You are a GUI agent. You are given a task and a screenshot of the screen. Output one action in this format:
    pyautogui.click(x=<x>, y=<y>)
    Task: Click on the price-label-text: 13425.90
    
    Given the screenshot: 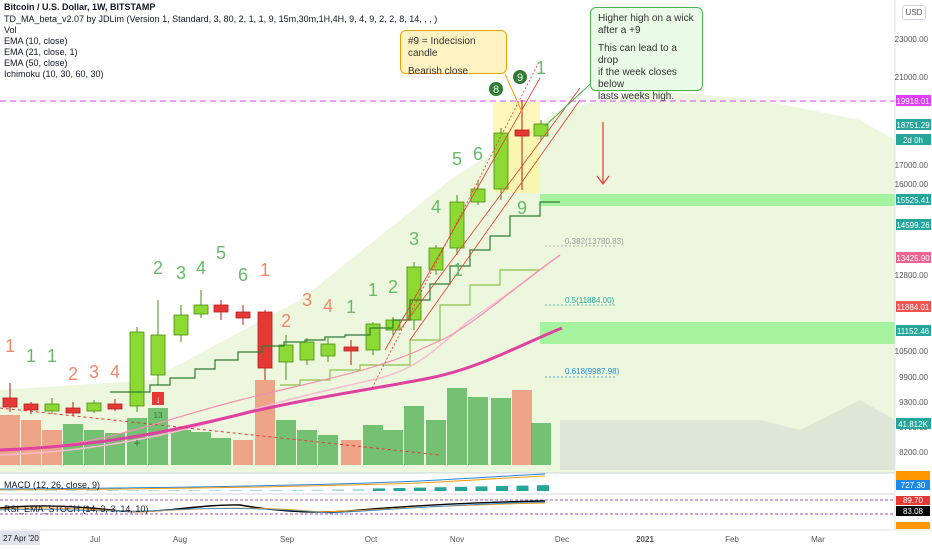 What is the action you would take?
    pyautogui.click(x=913, y=258)
    